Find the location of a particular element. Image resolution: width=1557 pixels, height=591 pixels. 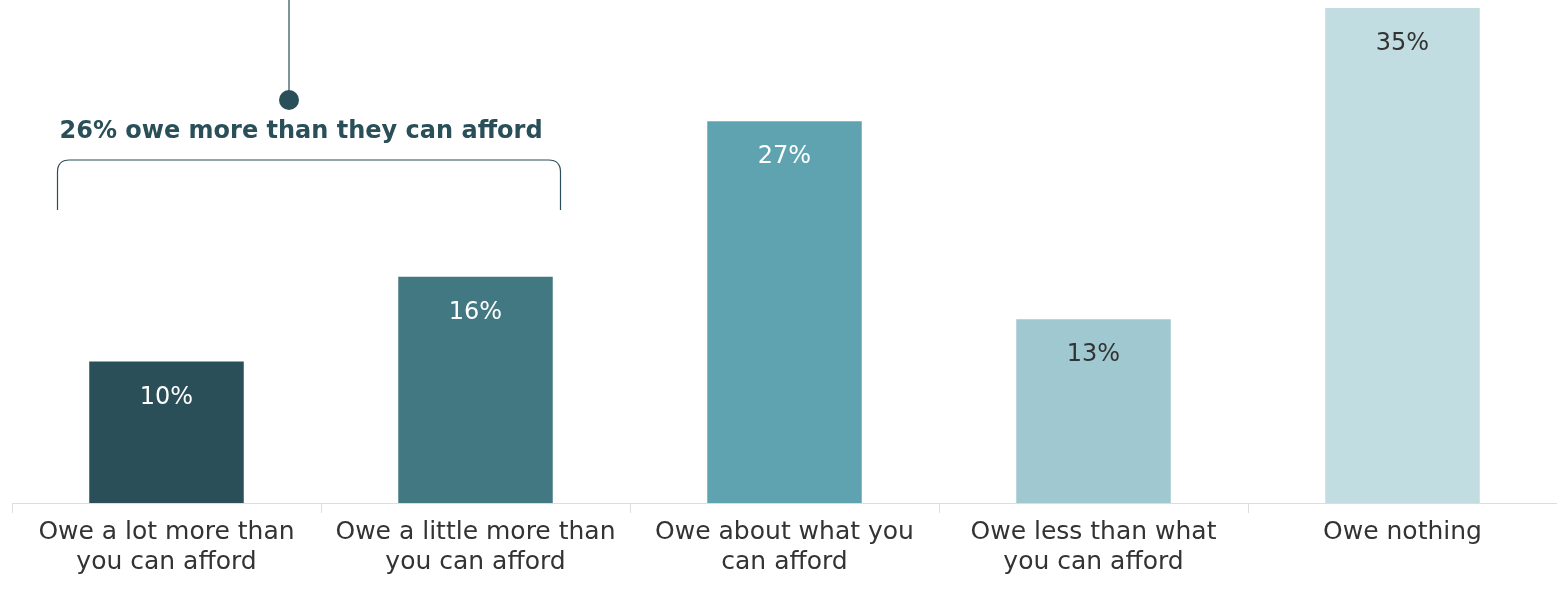

x-tick-label: Owe a lot more than you can afford is located at coordinates (166, 545).